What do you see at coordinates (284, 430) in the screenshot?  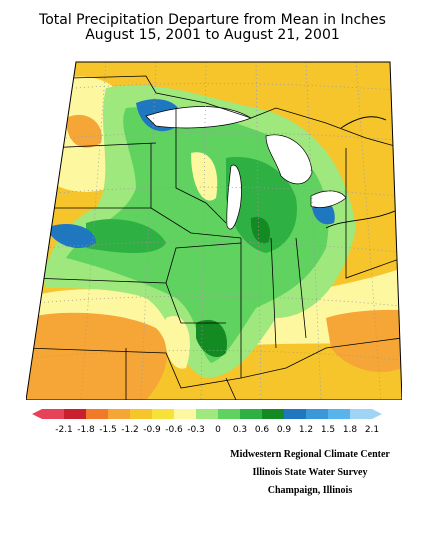 I see `legend-label: 0.9` at bounding box center [284, 430].